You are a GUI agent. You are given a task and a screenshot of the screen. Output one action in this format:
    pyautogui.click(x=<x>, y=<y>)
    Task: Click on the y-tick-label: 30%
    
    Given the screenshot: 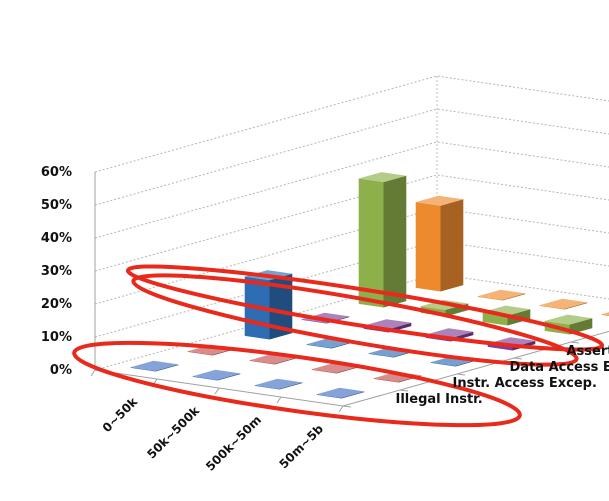 What is the action you would take?
    pyautogui.click(x=56, y=271)
    